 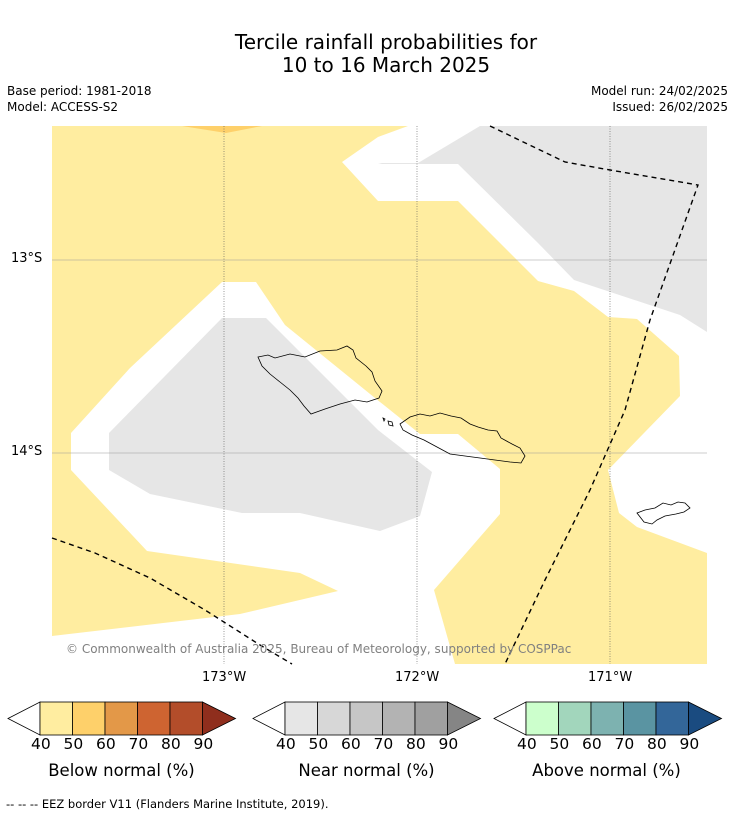 What do you see at coordinates (41, 744) in the screenshot?
I see `colorbar-below-tick: 40` at bounding box center [41, 744].